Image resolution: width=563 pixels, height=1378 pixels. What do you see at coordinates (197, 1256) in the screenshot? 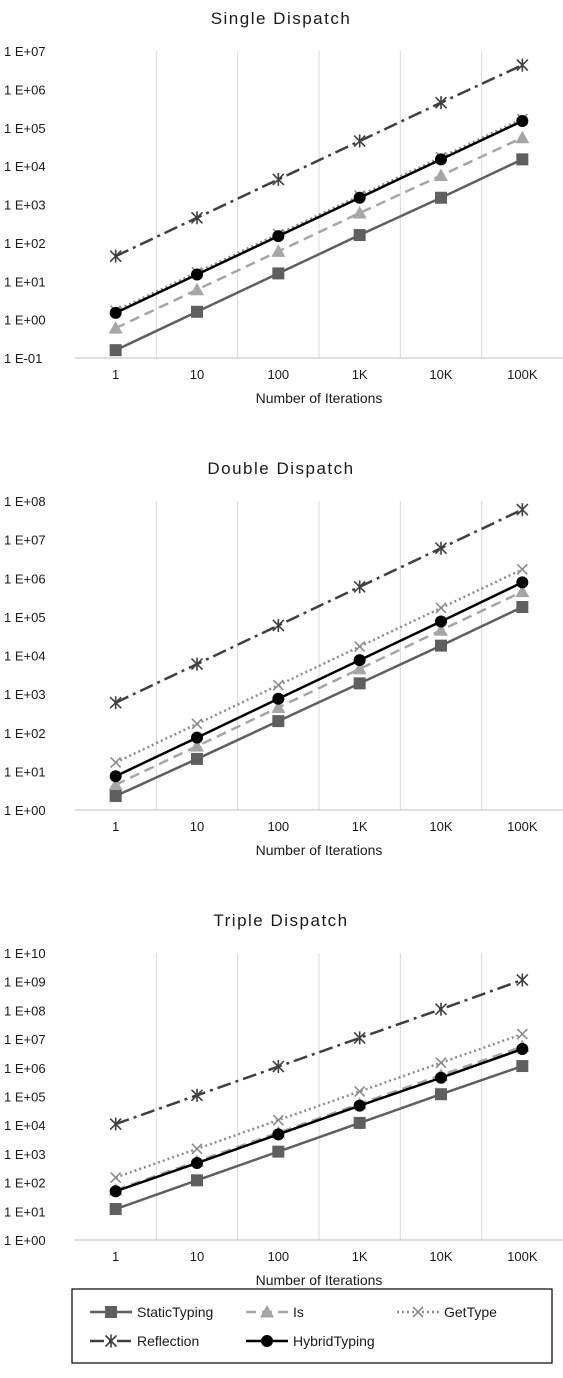
I see `x-tick-label: 10` at bounding box center [197, 1256].